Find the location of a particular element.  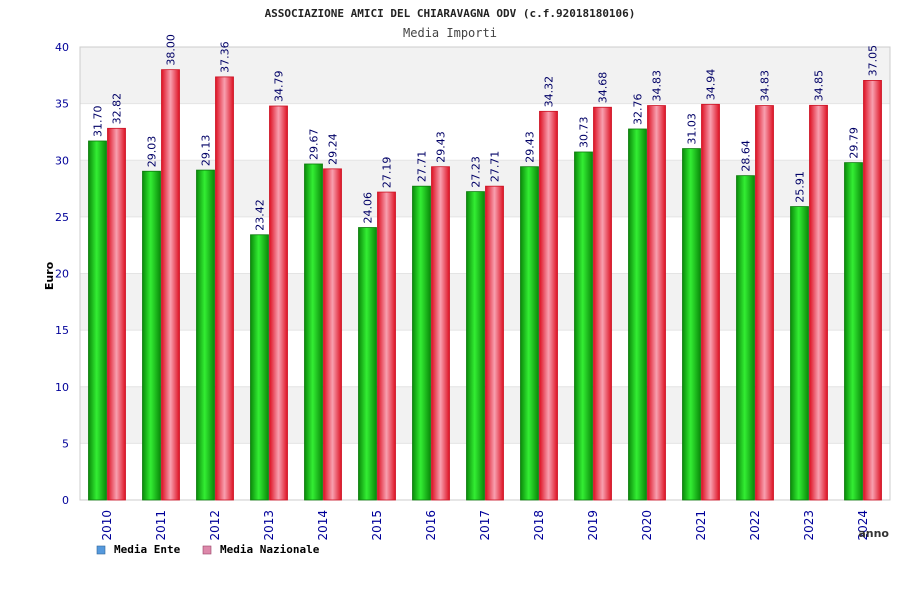

value-label: 27.23 is located at coordinates (476, 172).